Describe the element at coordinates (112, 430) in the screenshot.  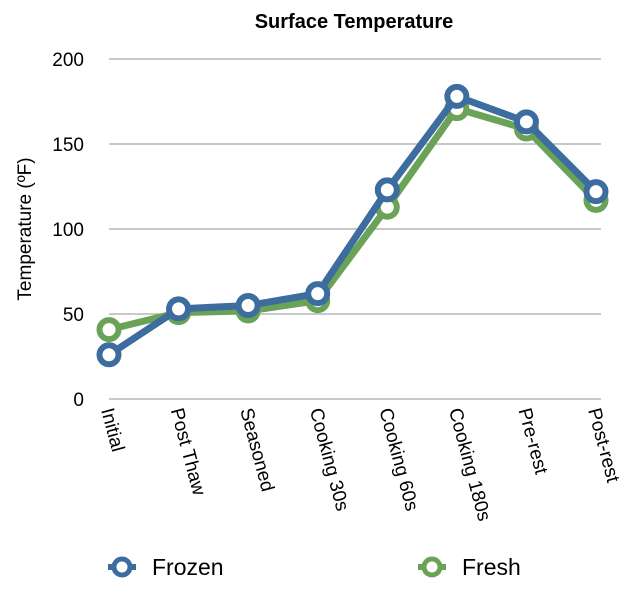
I see `x-tick-label: Initial` at that location.